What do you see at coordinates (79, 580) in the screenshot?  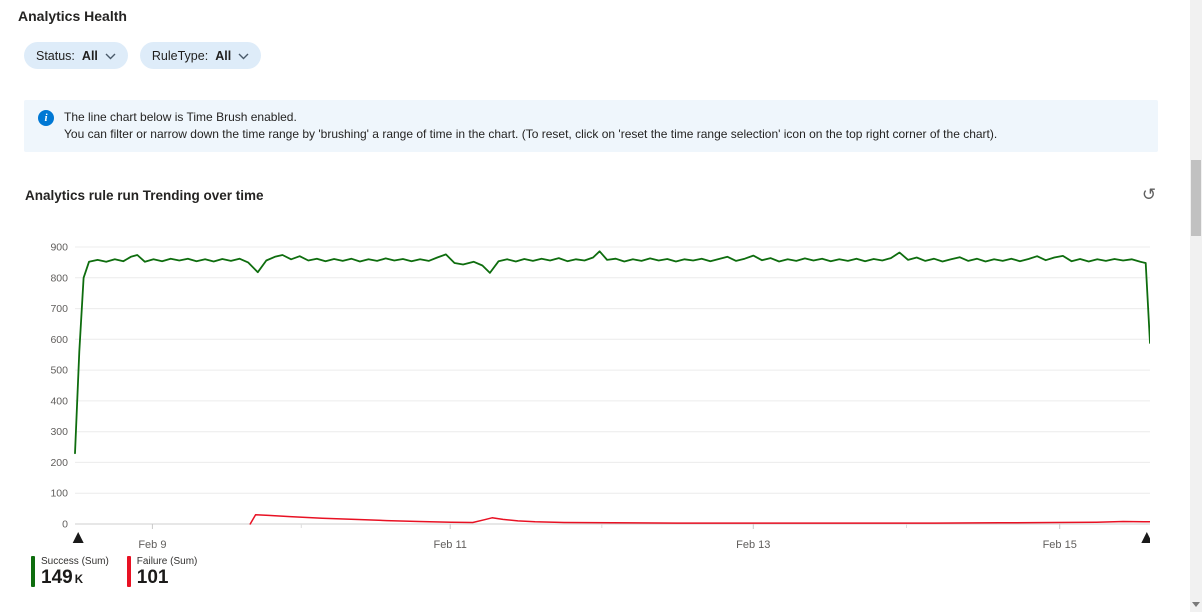 I see `success-legend-unit: K` at bounding box center [79, 580].